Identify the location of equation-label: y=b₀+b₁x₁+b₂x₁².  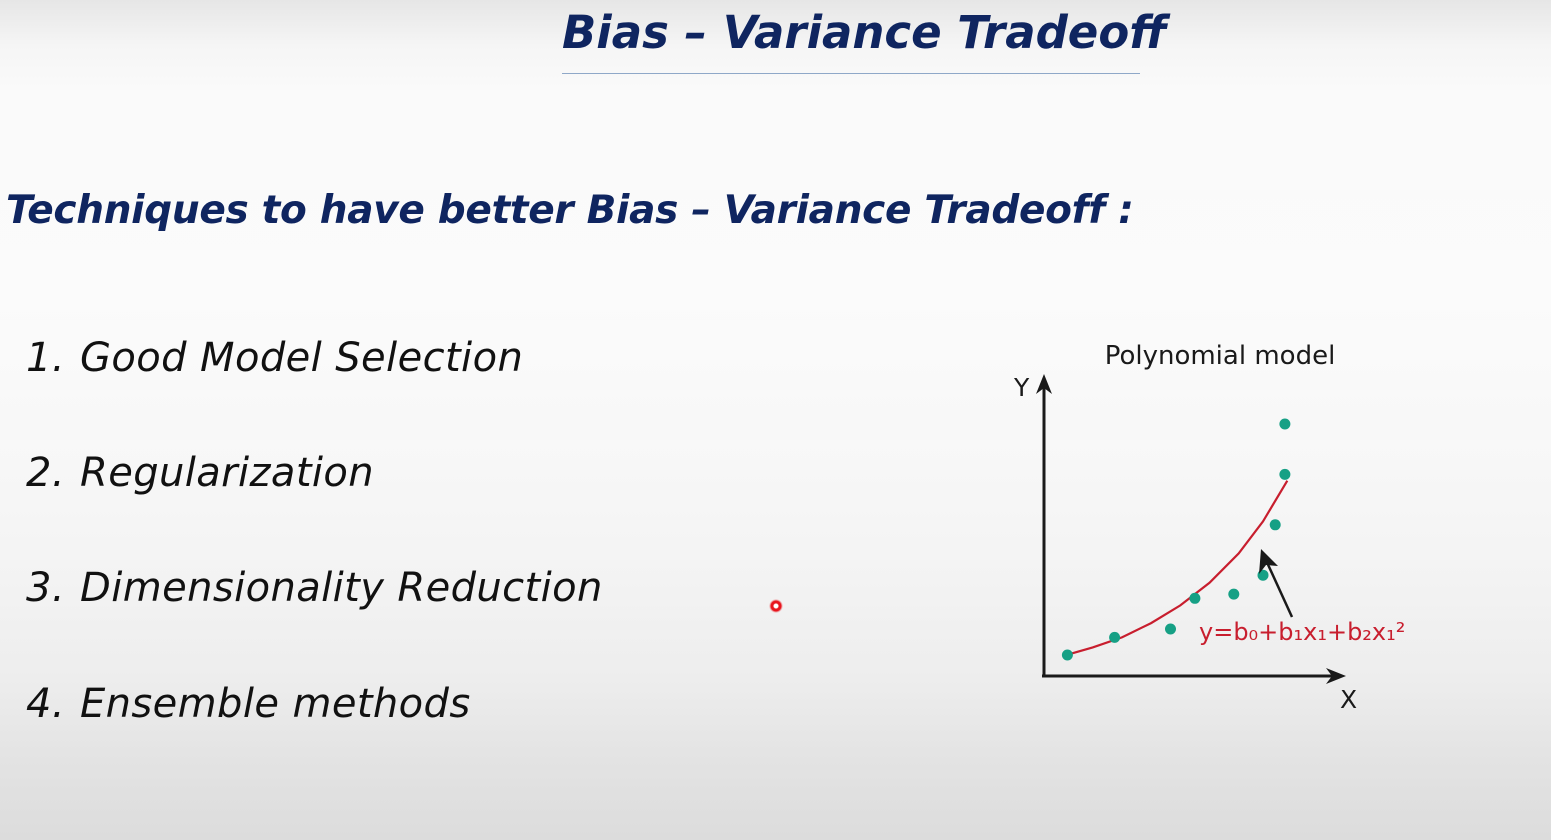
(1302, 632).